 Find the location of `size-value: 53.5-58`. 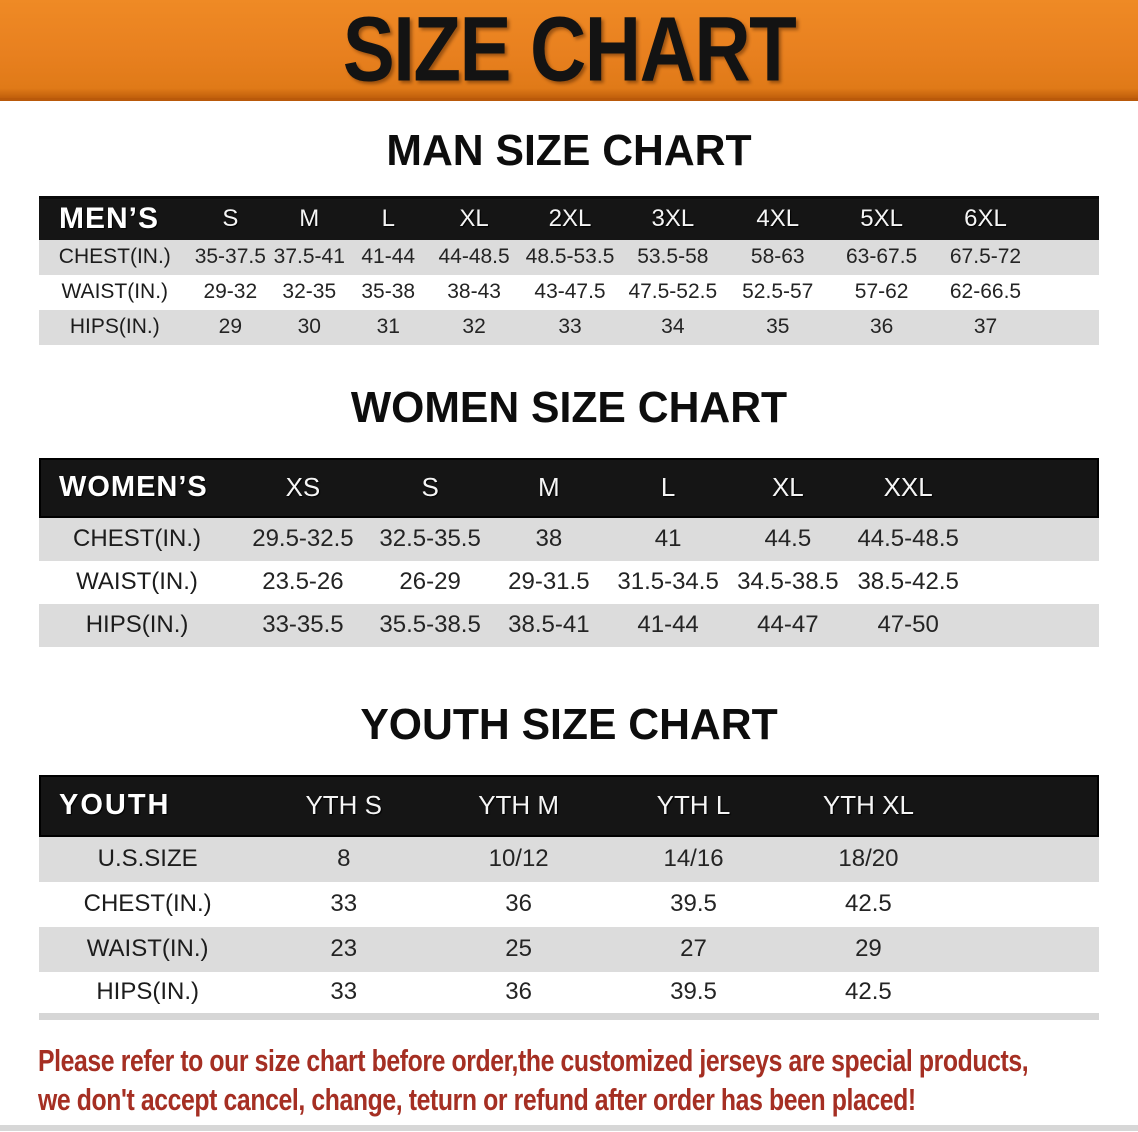

size-value: 53.5-58 is located at coordinates (673, 256).